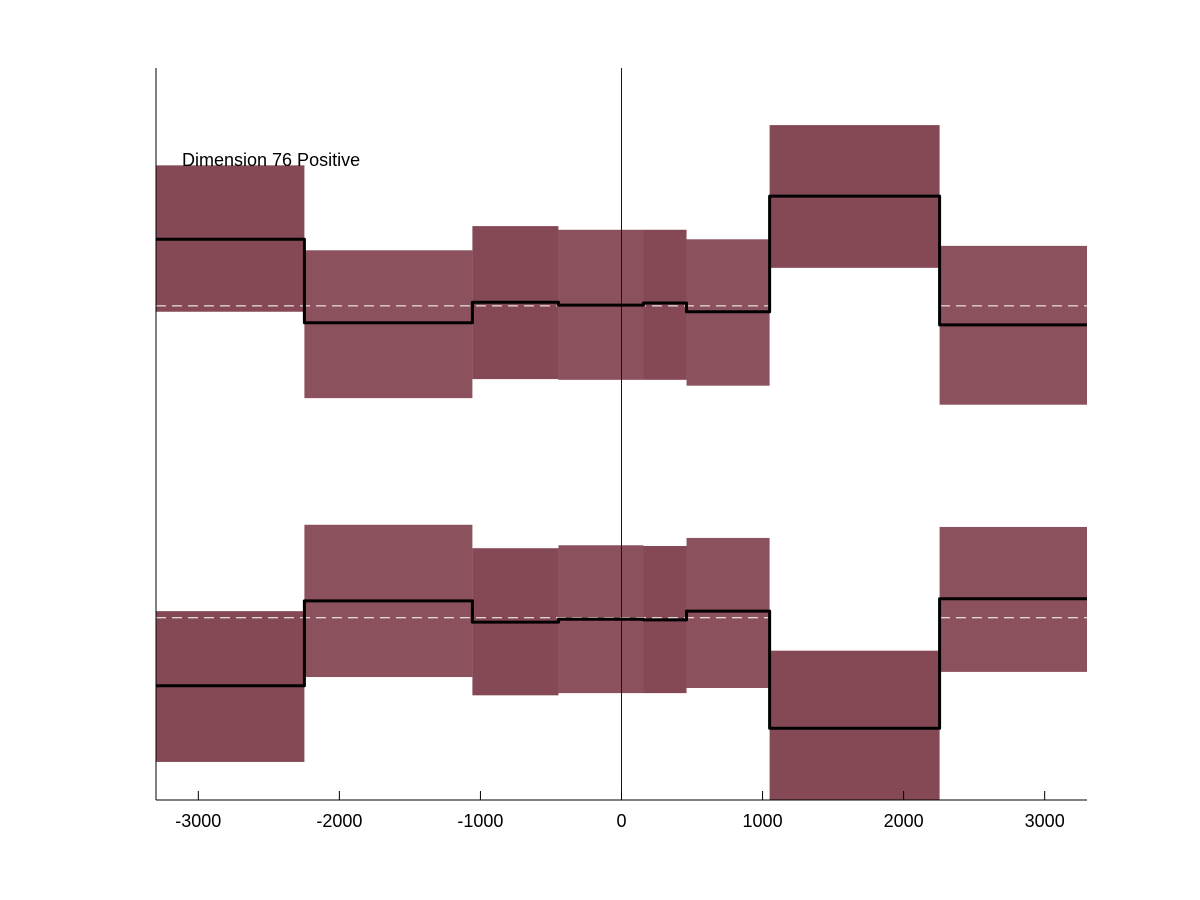 The width and height of the screenshot is (1200, 900). What do you see at coordinates (904, 821) in the screenshot?
I see `x-tick-label: 2000` at bounding box center [904, 821].